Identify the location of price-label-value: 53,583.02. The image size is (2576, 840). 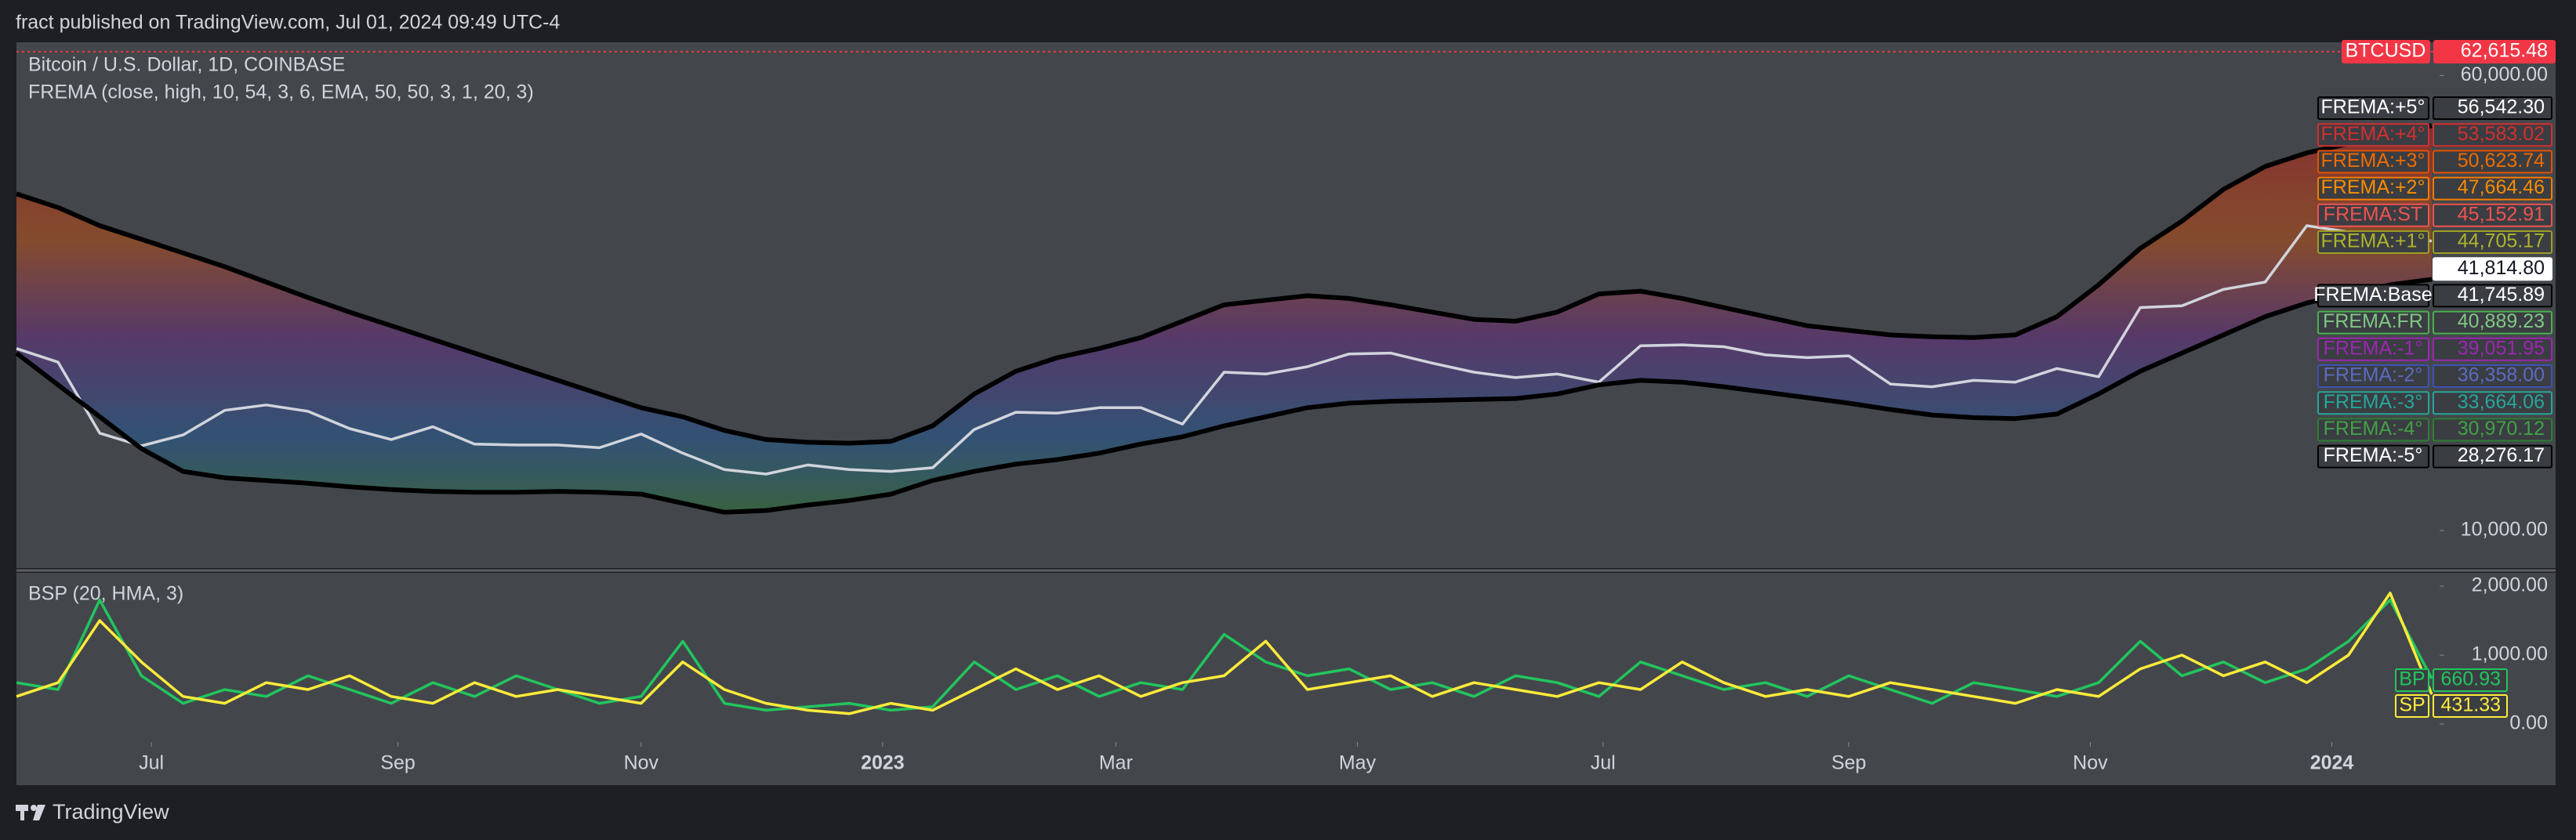
(2502, 134).